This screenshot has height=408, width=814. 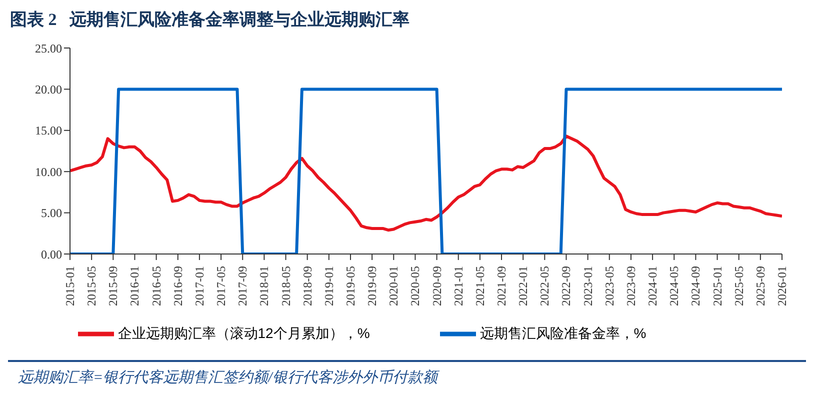 What do you see at coordinates (437, 286) in the screenshot?
I see `x-tick-label: 2020-09` at bounding box center [437, 286].